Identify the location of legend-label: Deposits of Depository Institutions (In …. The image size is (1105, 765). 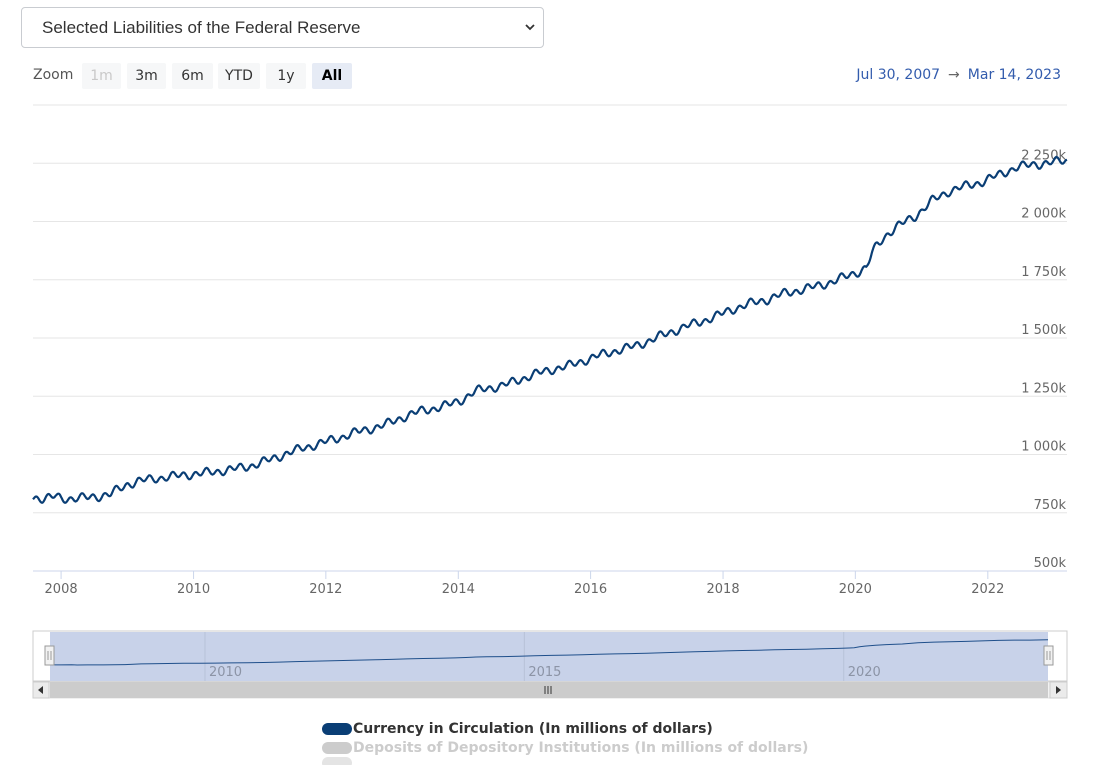
(581, 747).